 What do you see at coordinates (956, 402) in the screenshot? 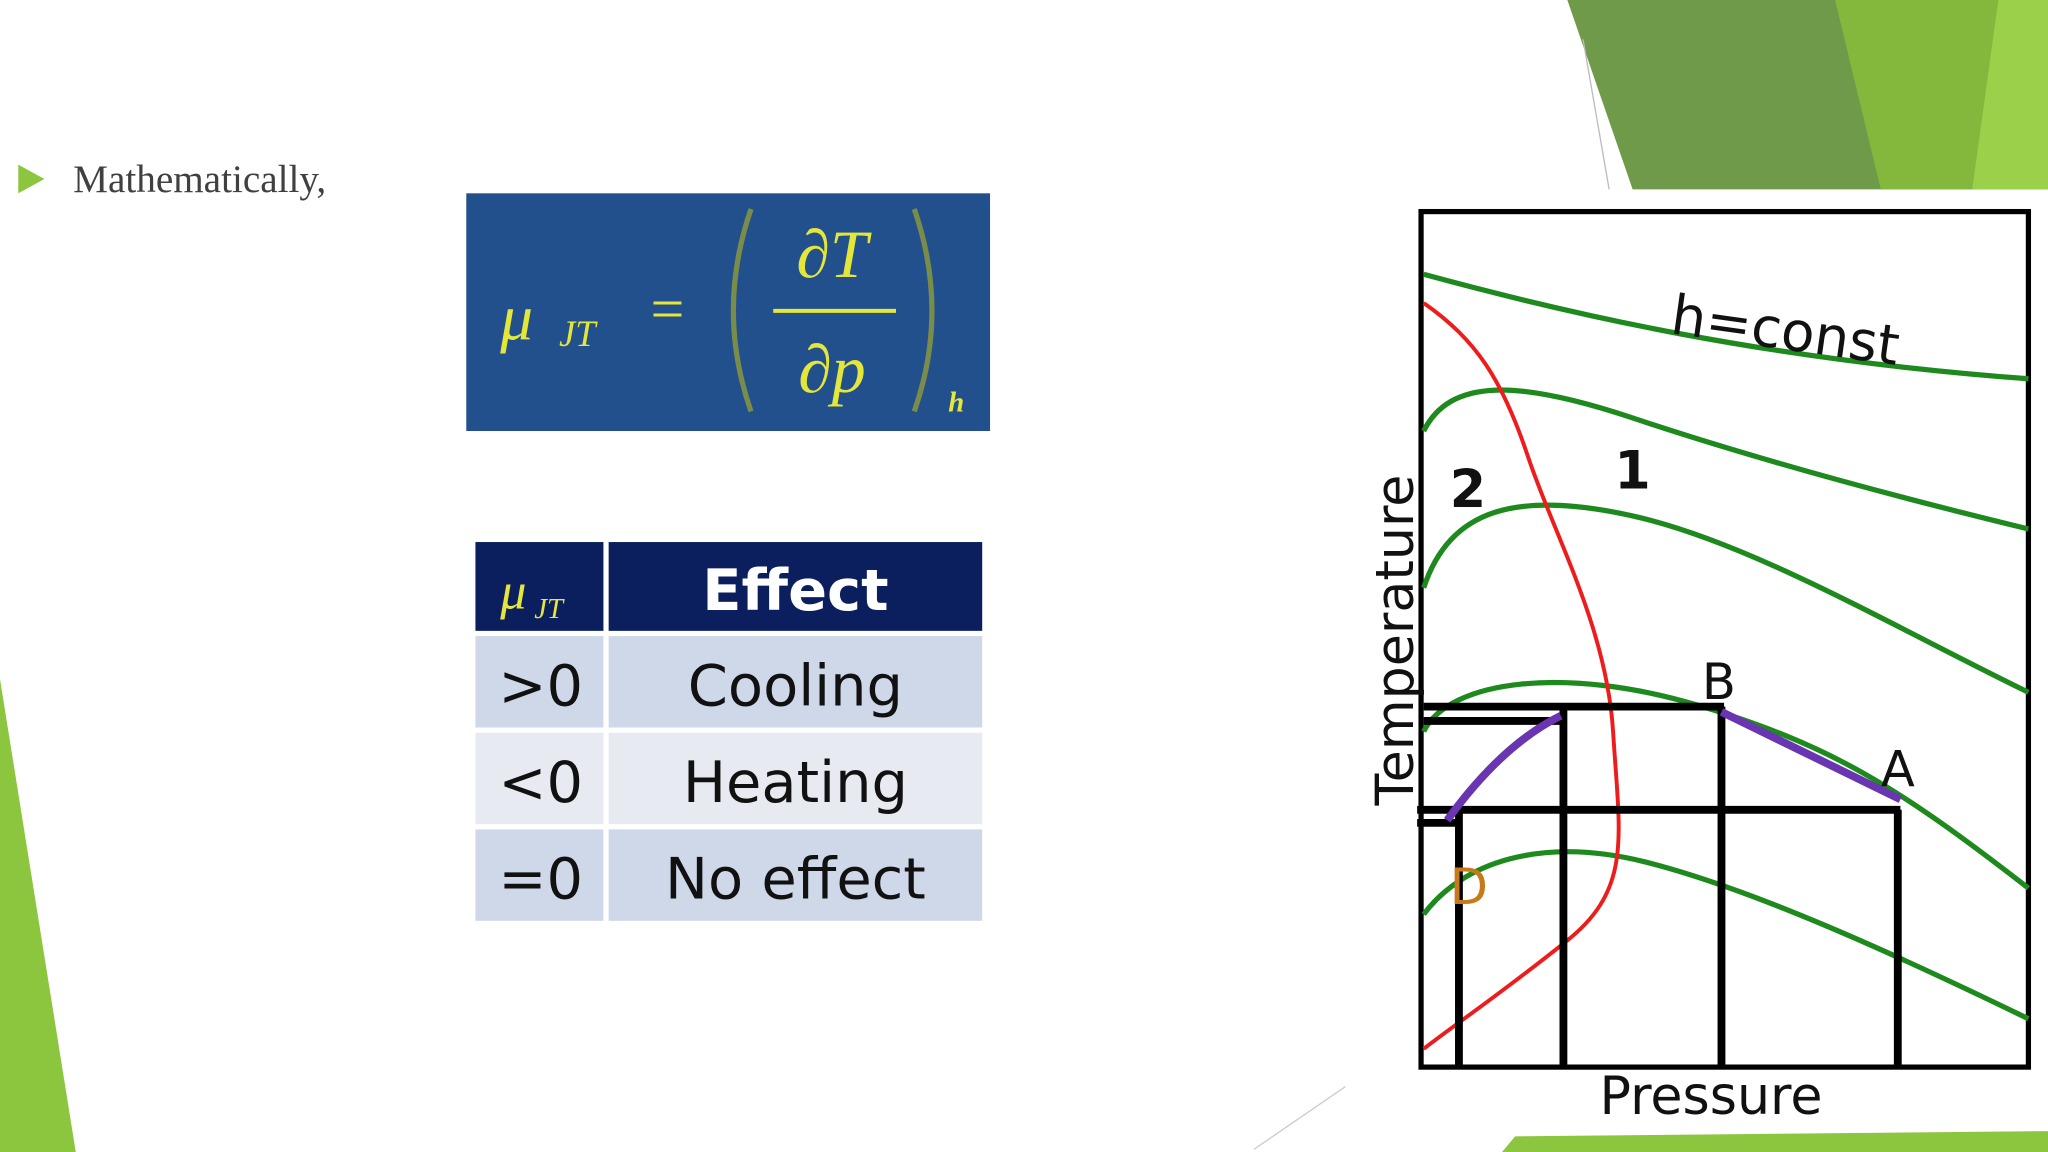
I see `formula-held: h` at bounding box center [956, 402].